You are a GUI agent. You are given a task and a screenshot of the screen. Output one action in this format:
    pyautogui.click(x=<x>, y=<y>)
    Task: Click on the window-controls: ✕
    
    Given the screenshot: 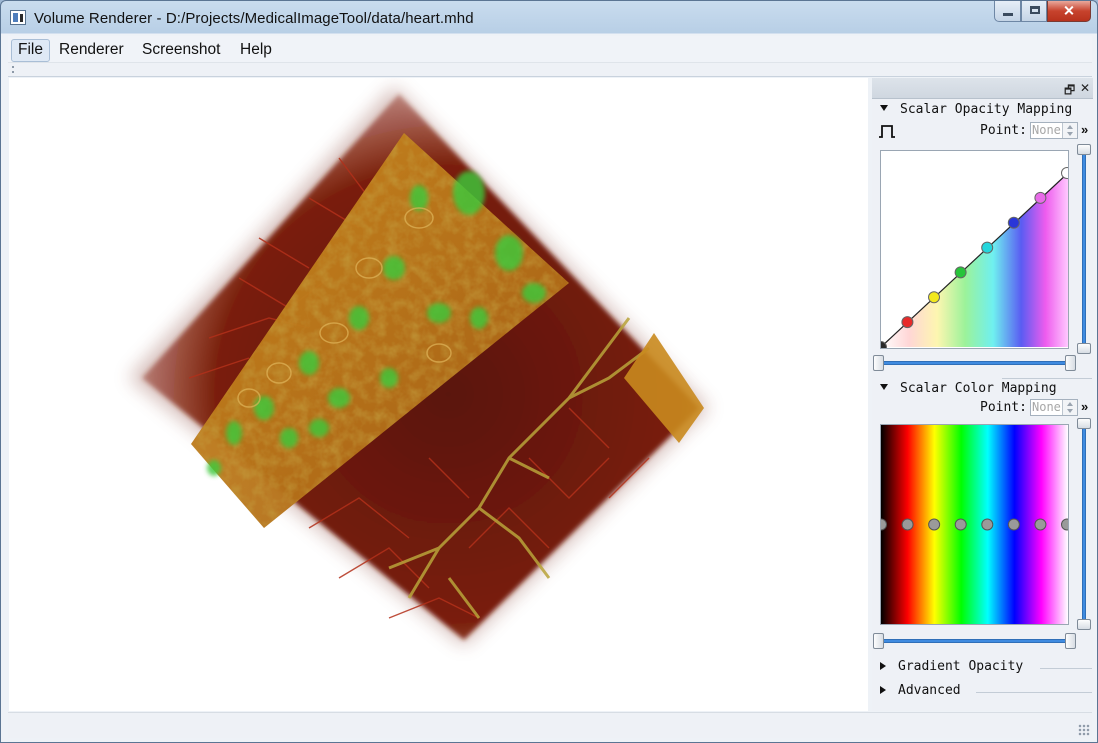 What is the action you would take?
    pyautogui.click(x=1042, y=12)
    